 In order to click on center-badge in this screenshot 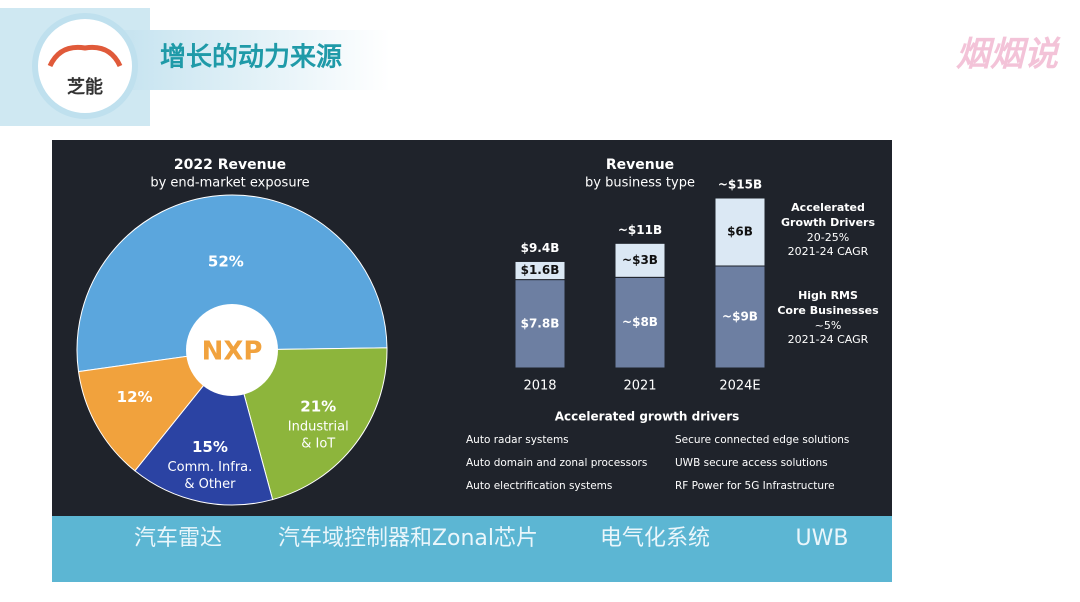, I will do `click(232, 350)`.